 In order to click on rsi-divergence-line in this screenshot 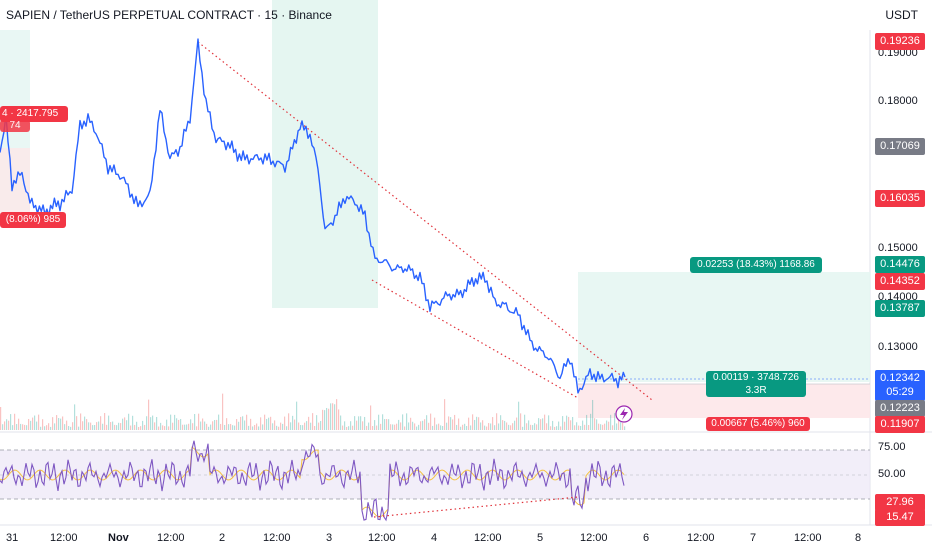, I will do `click(476, 507)`.